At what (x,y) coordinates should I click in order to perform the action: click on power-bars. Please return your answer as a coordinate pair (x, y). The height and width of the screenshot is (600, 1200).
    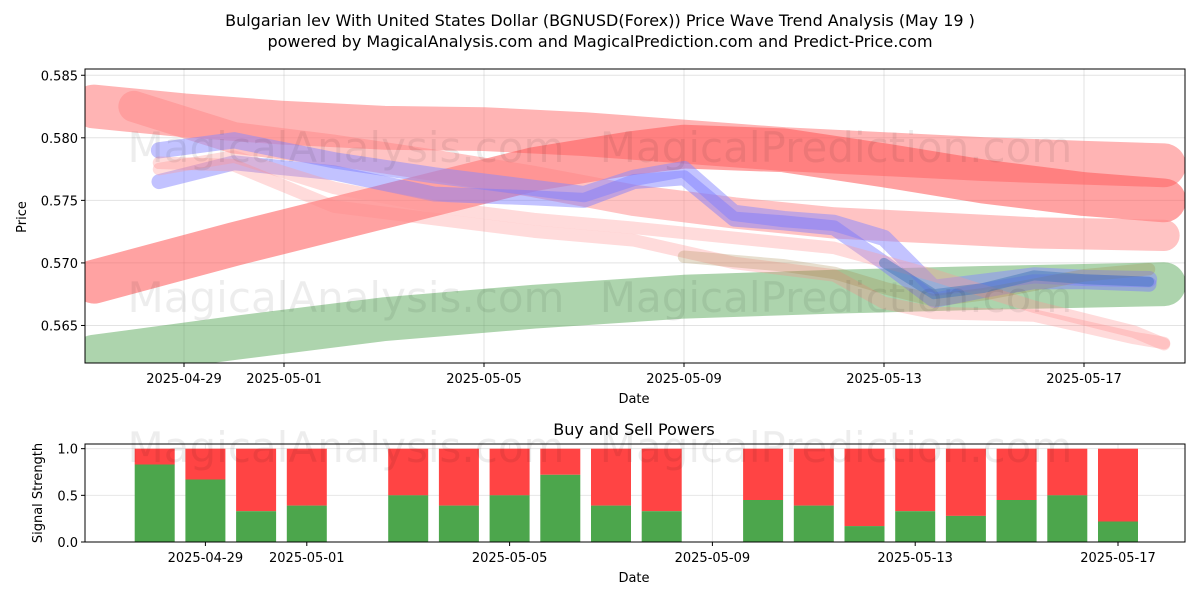
    Looking at the image, I should click on (636, 495).